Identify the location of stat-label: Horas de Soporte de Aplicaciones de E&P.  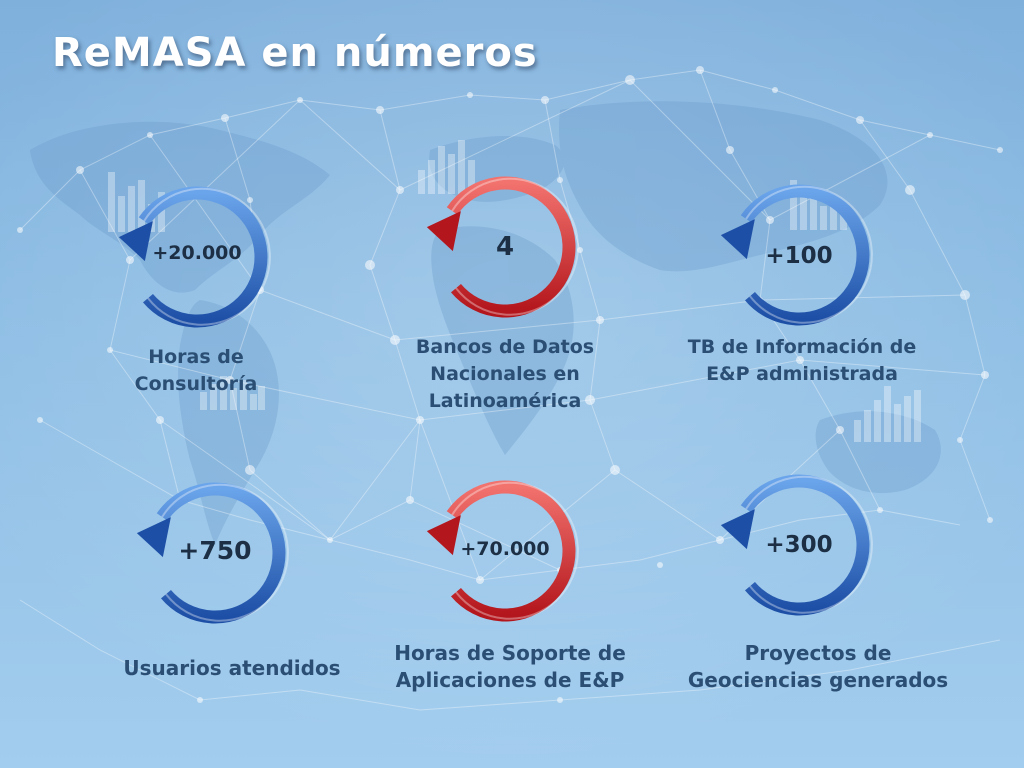
(510, 666).